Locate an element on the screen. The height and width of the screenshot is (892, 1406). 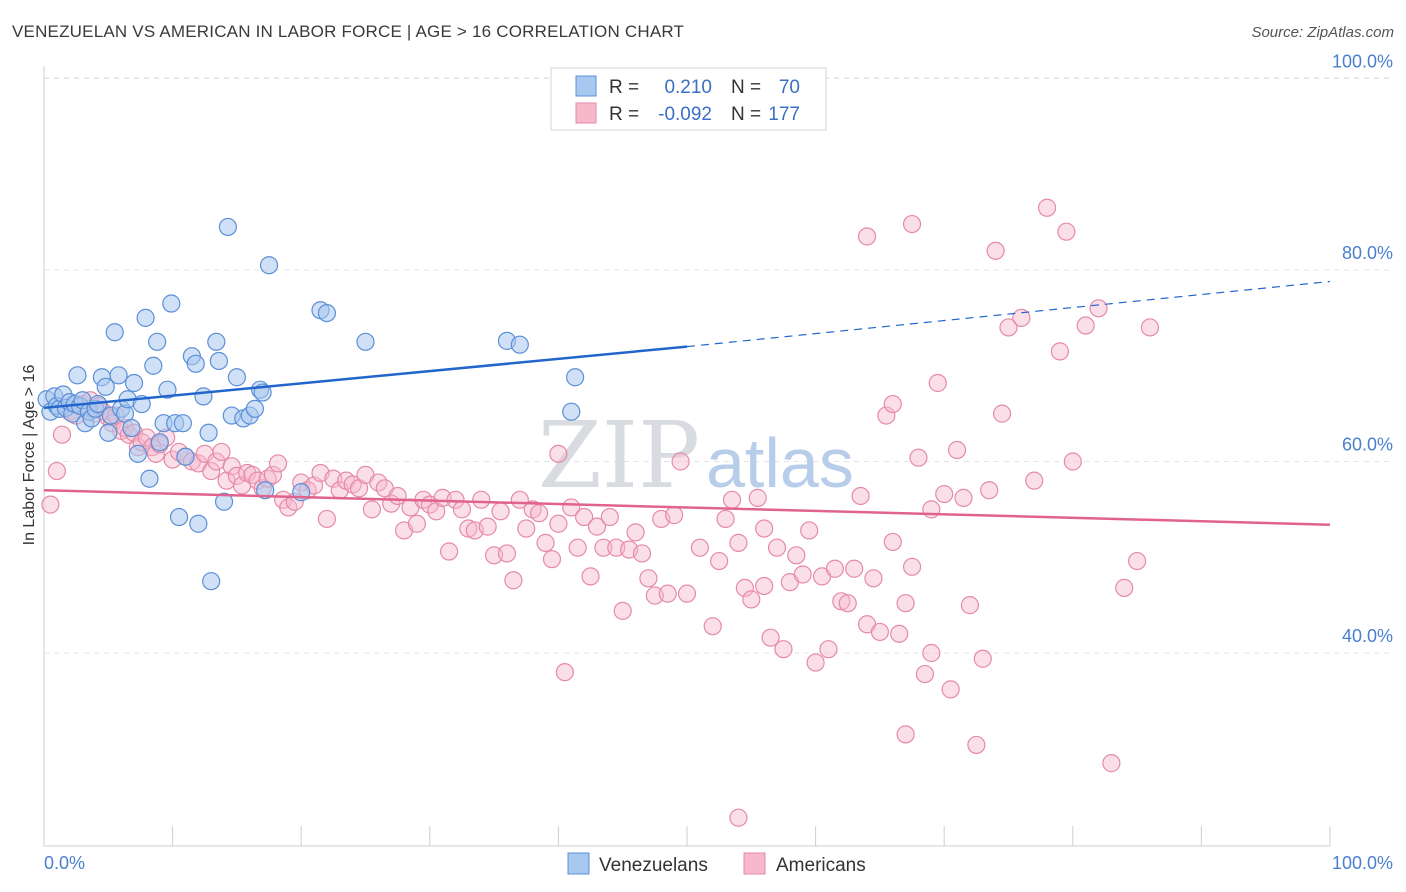
legend-swatch-venezuelans is located at coordinates (586, 86).